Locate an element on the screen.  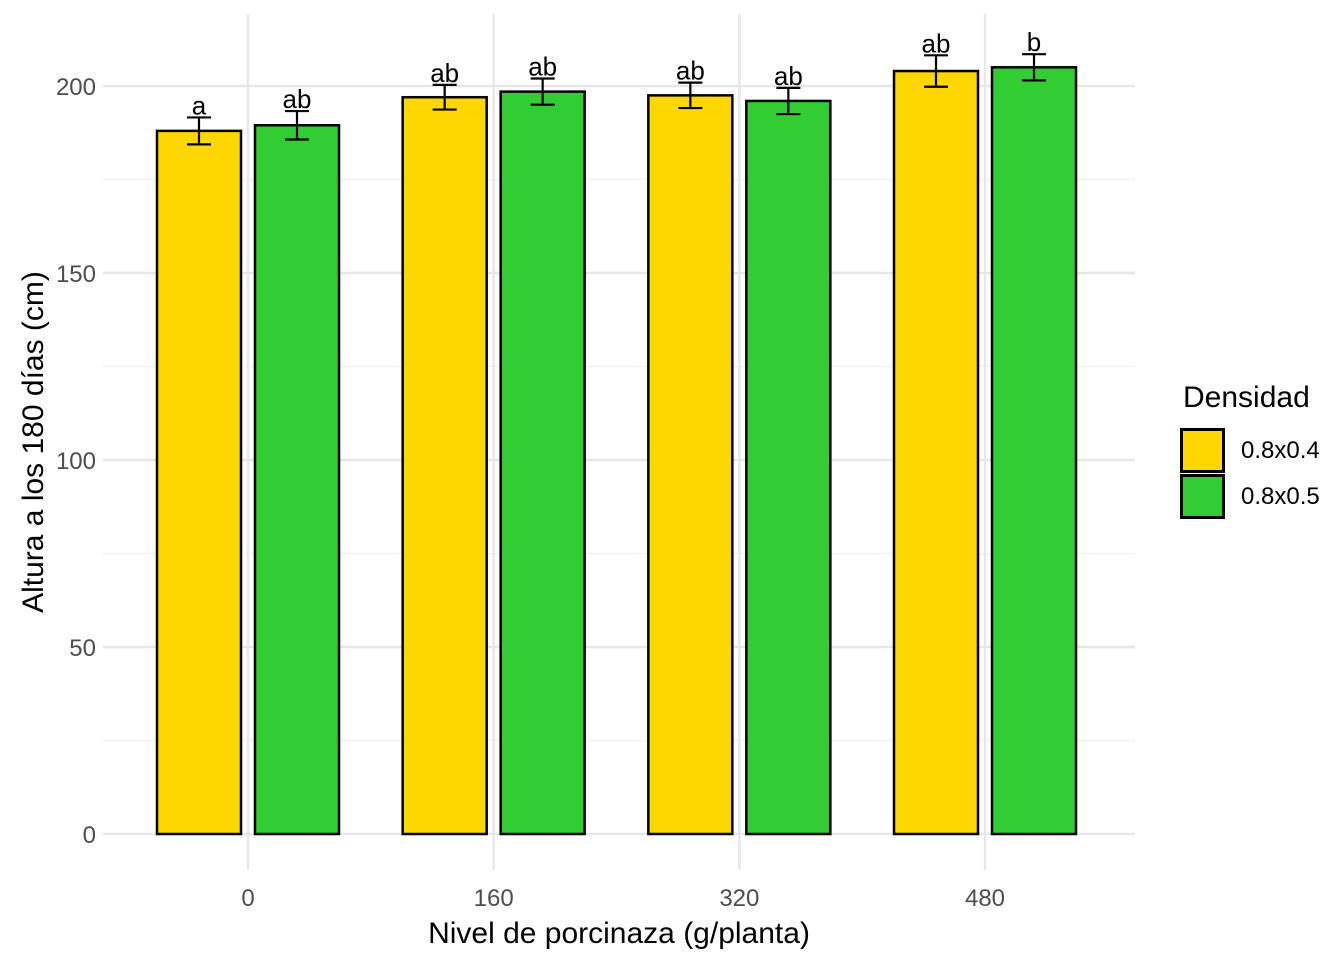
y-tick-label: 200 is located at coordinates (76, 87).